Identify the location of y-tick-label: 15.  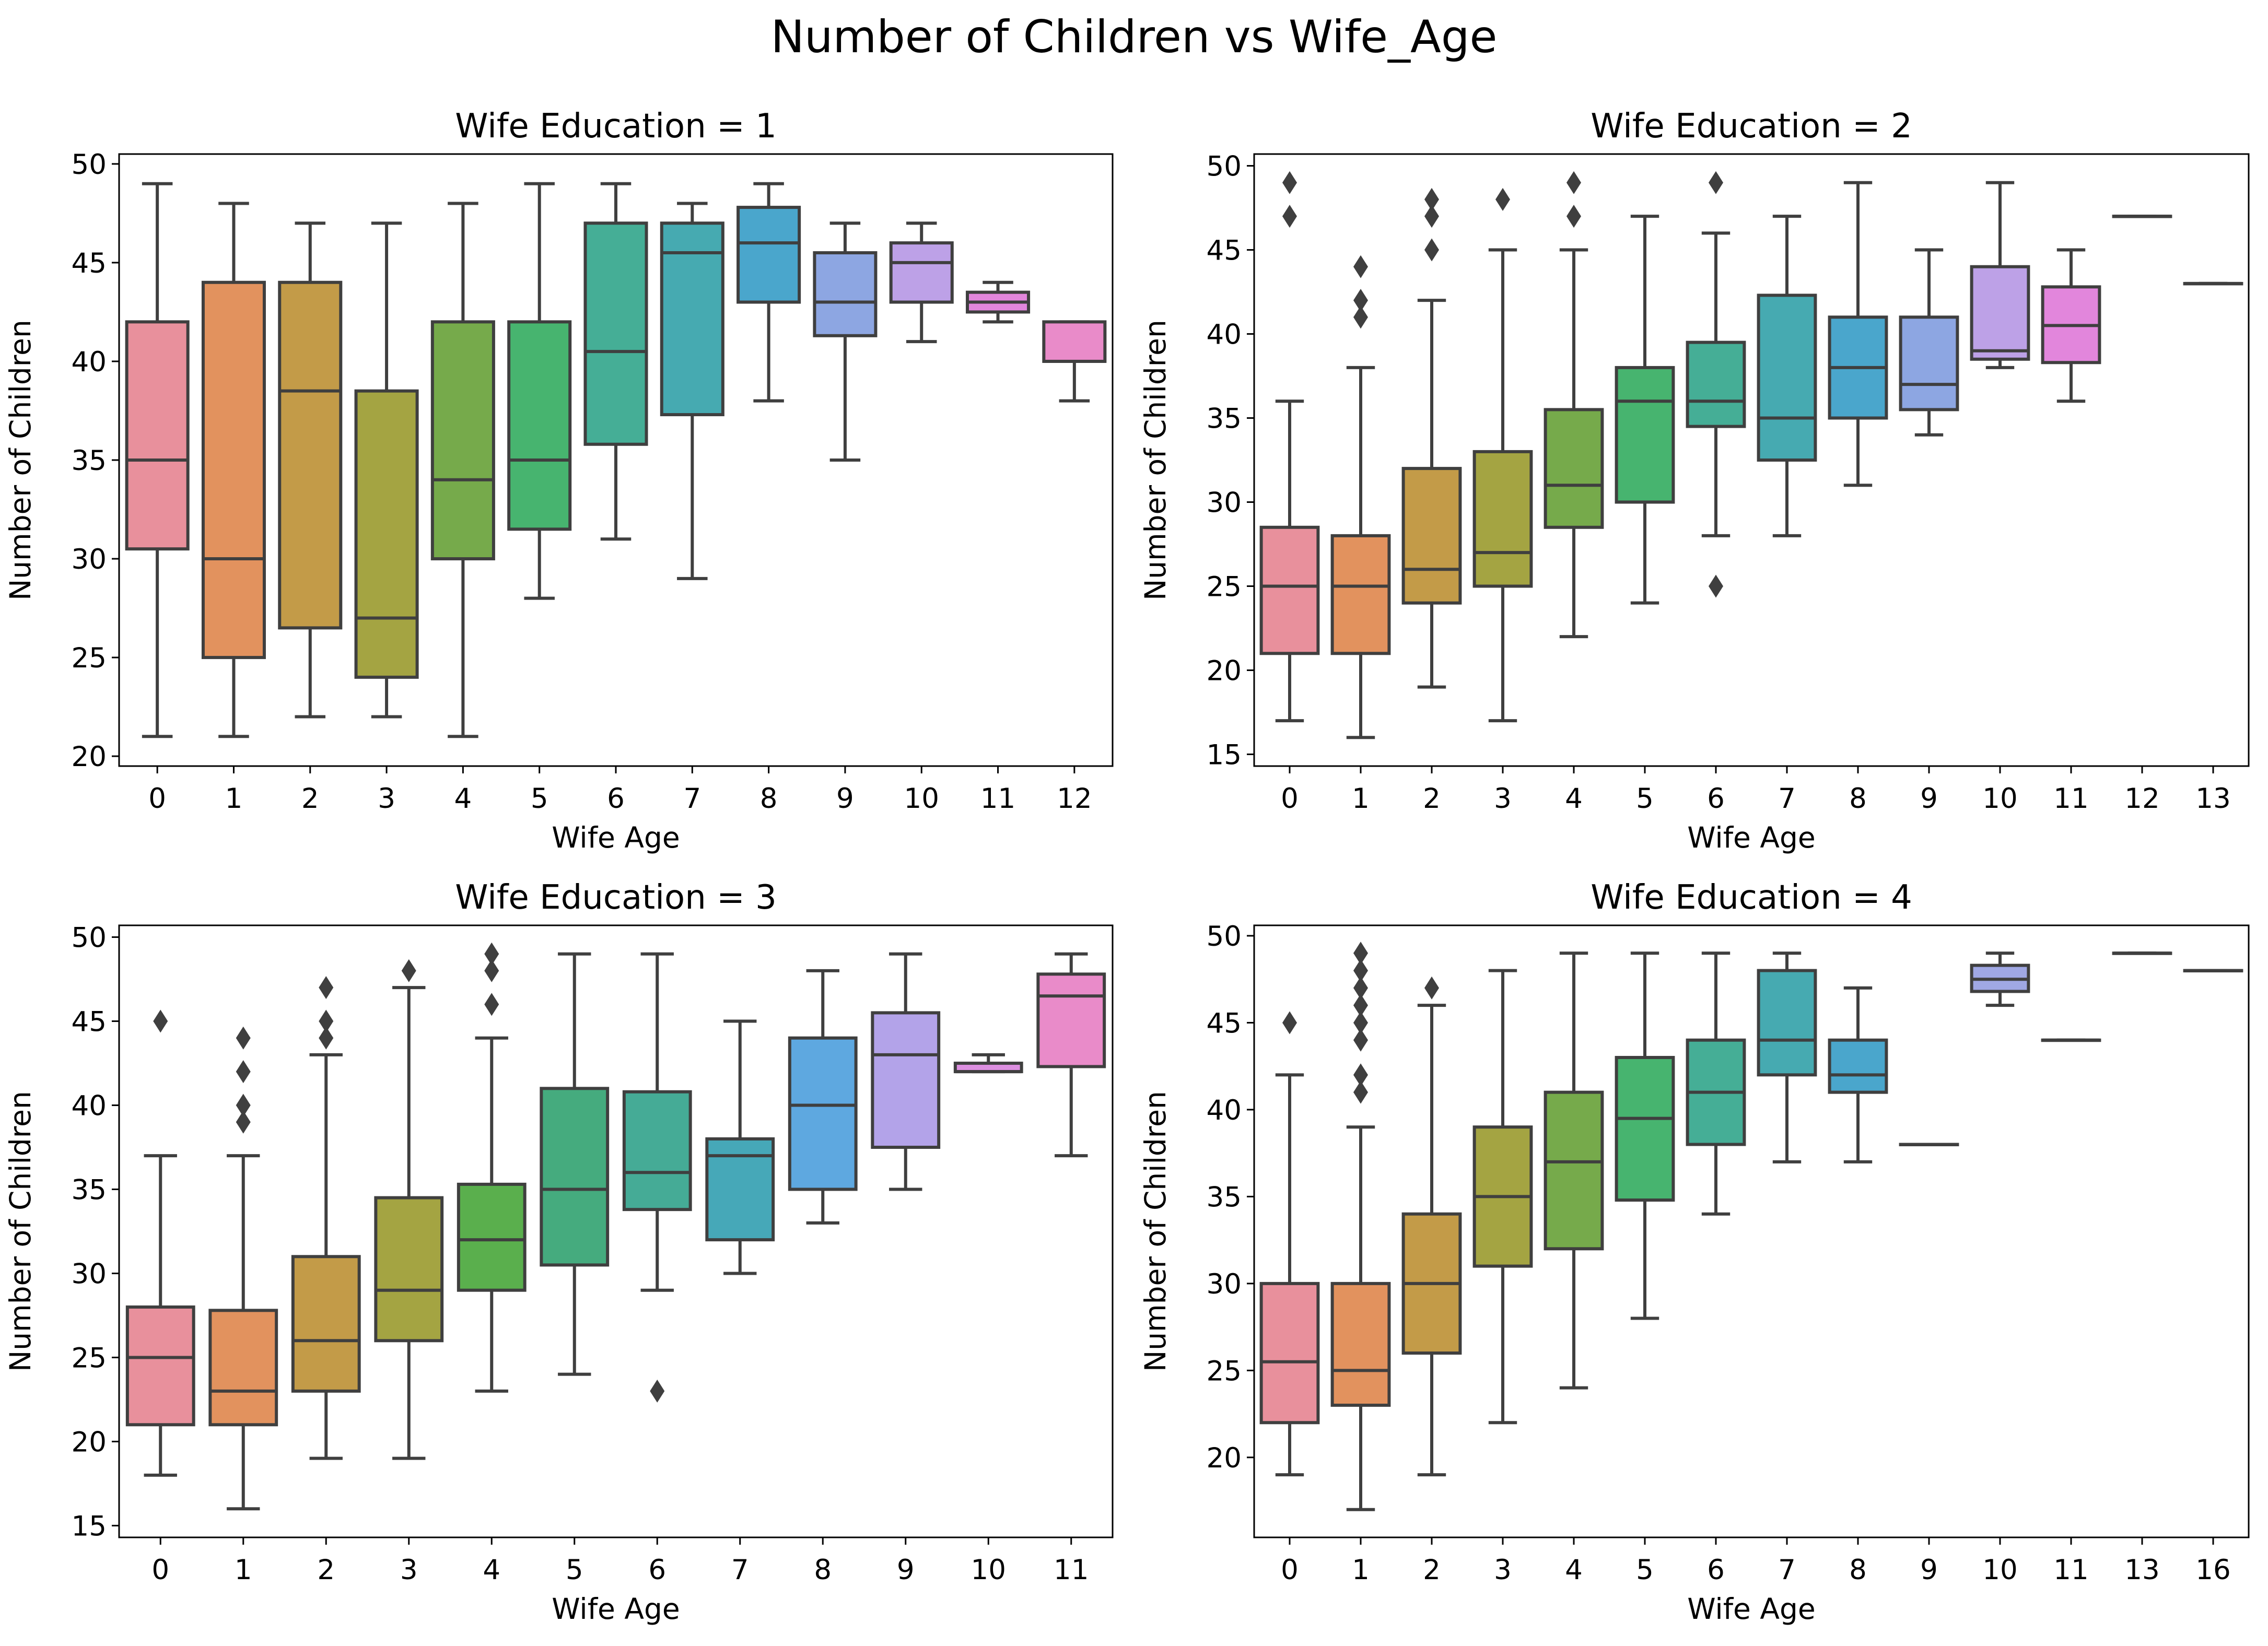
(1225, 755).